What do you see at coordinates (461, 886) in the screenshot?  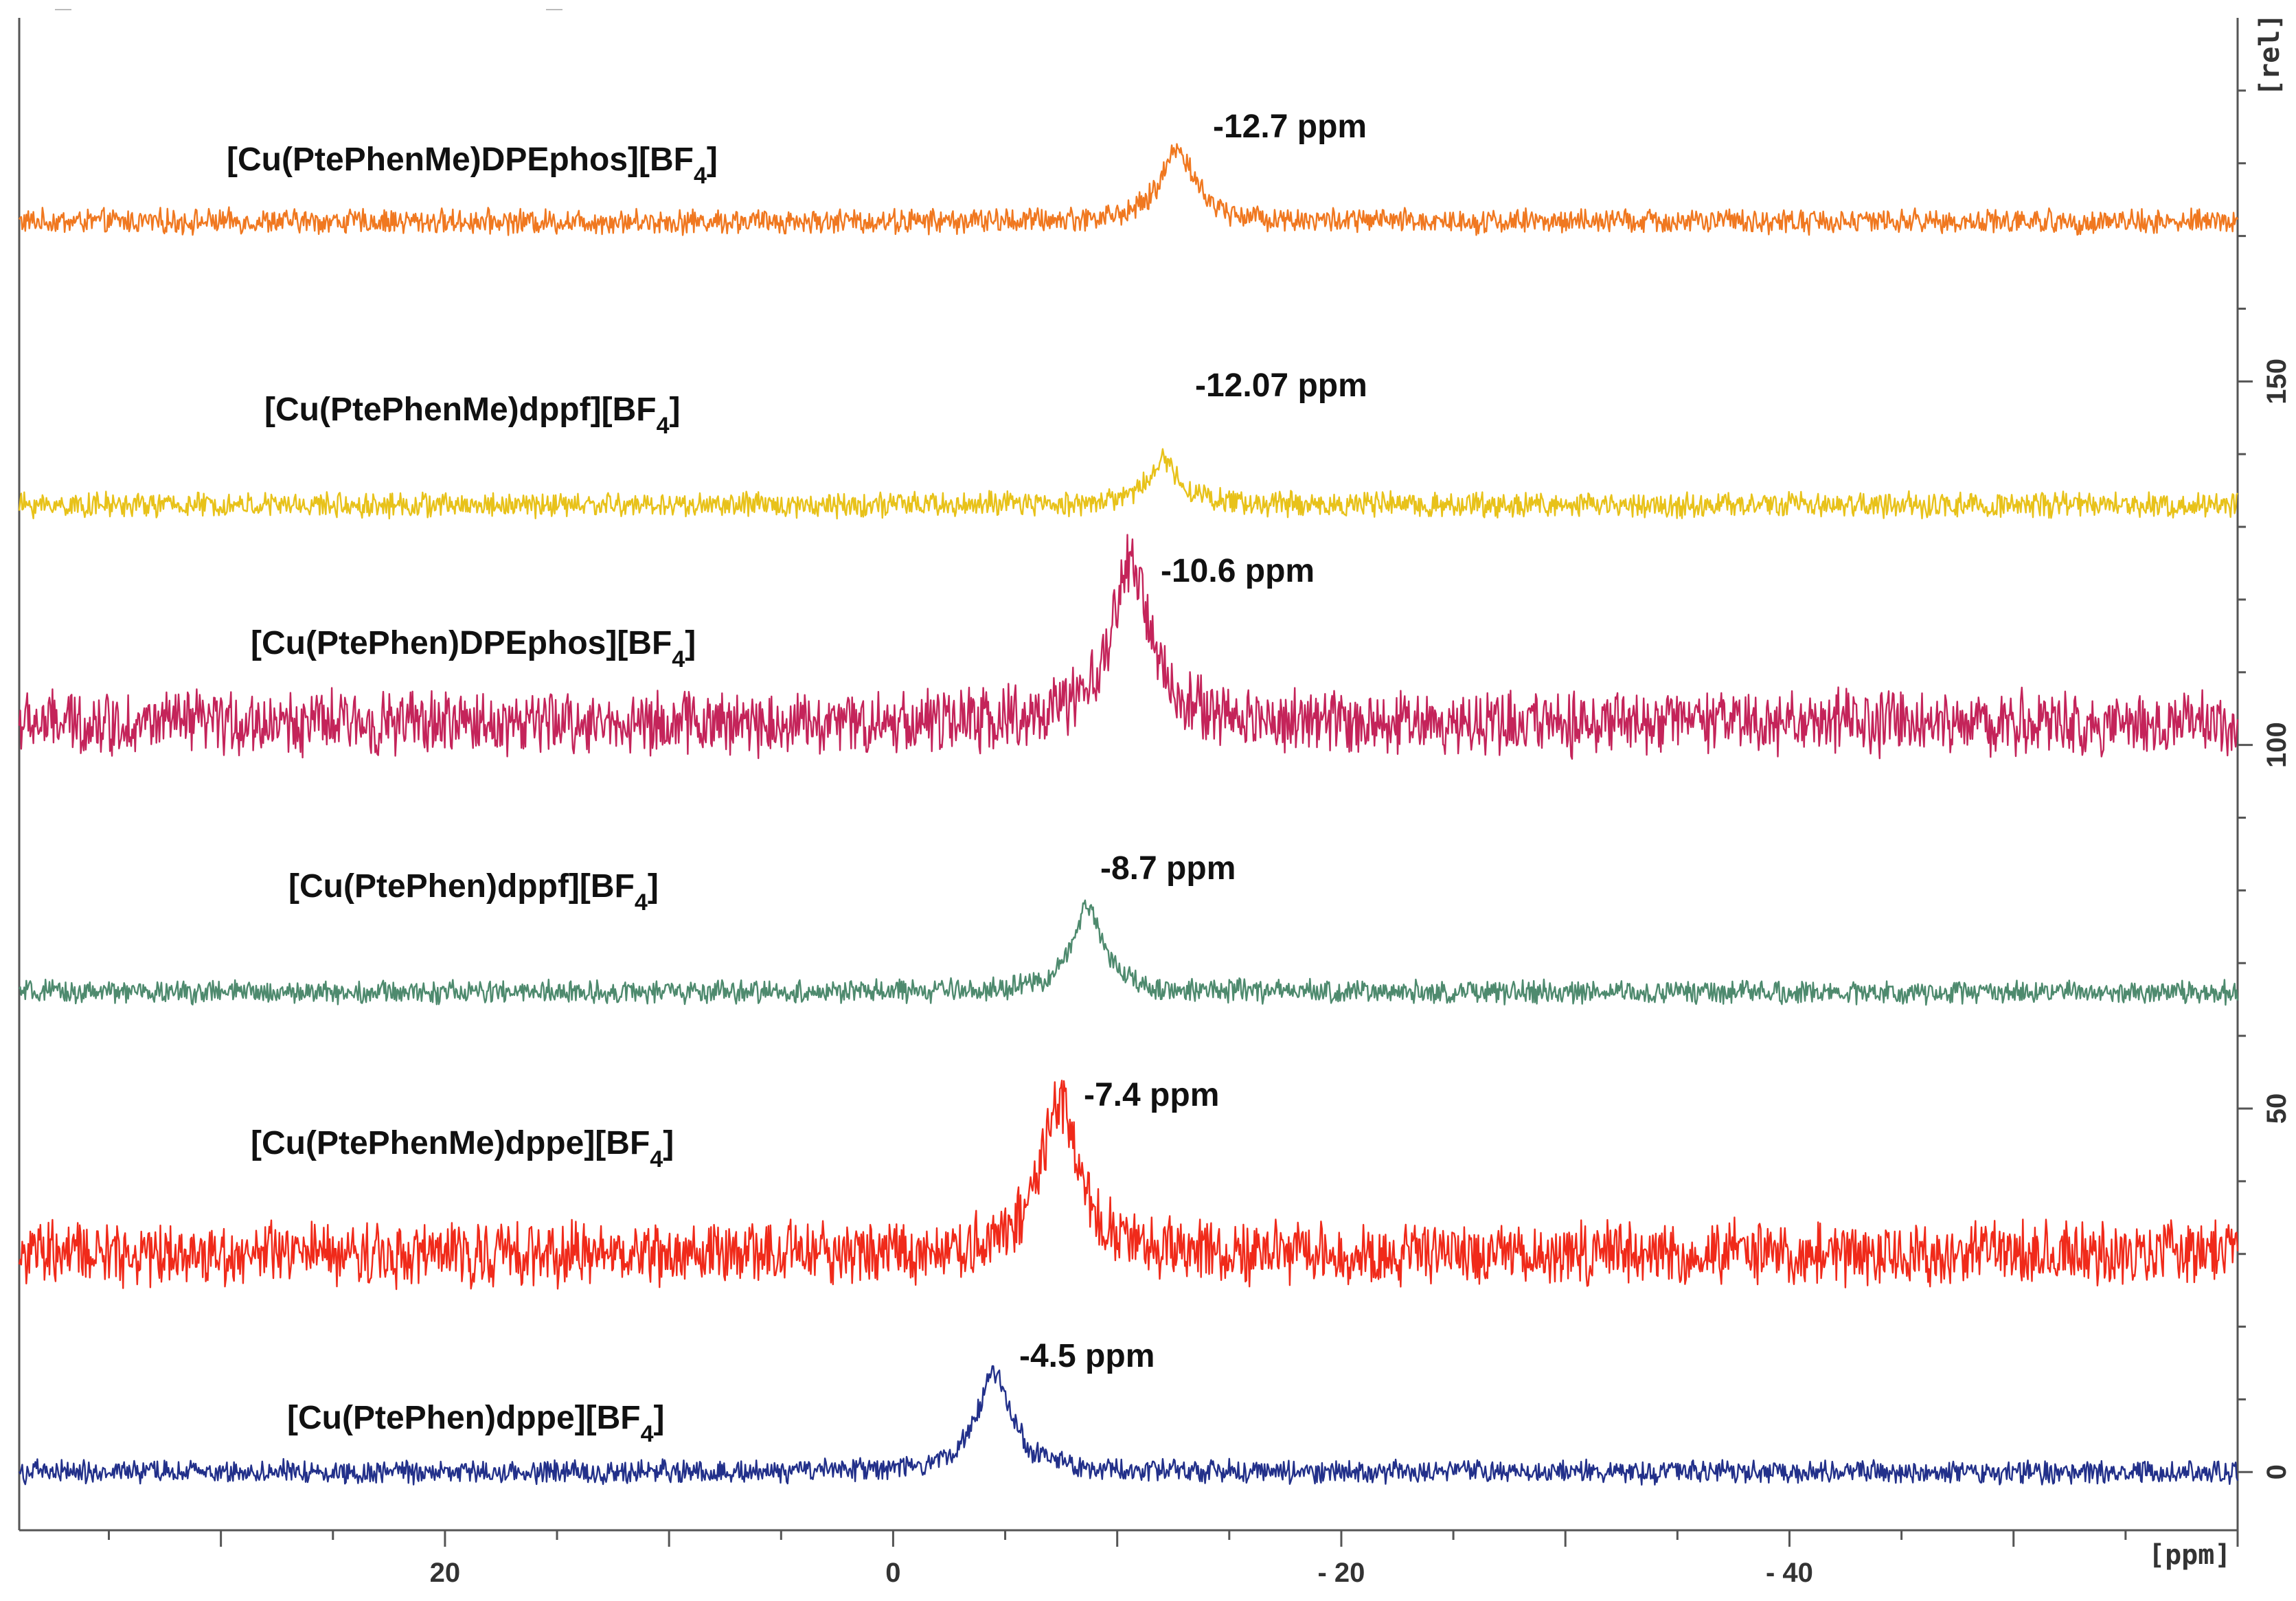 I see `series-label-main: [Cu(PtePhen)dppf][BF` at bounding box center [461, 886].